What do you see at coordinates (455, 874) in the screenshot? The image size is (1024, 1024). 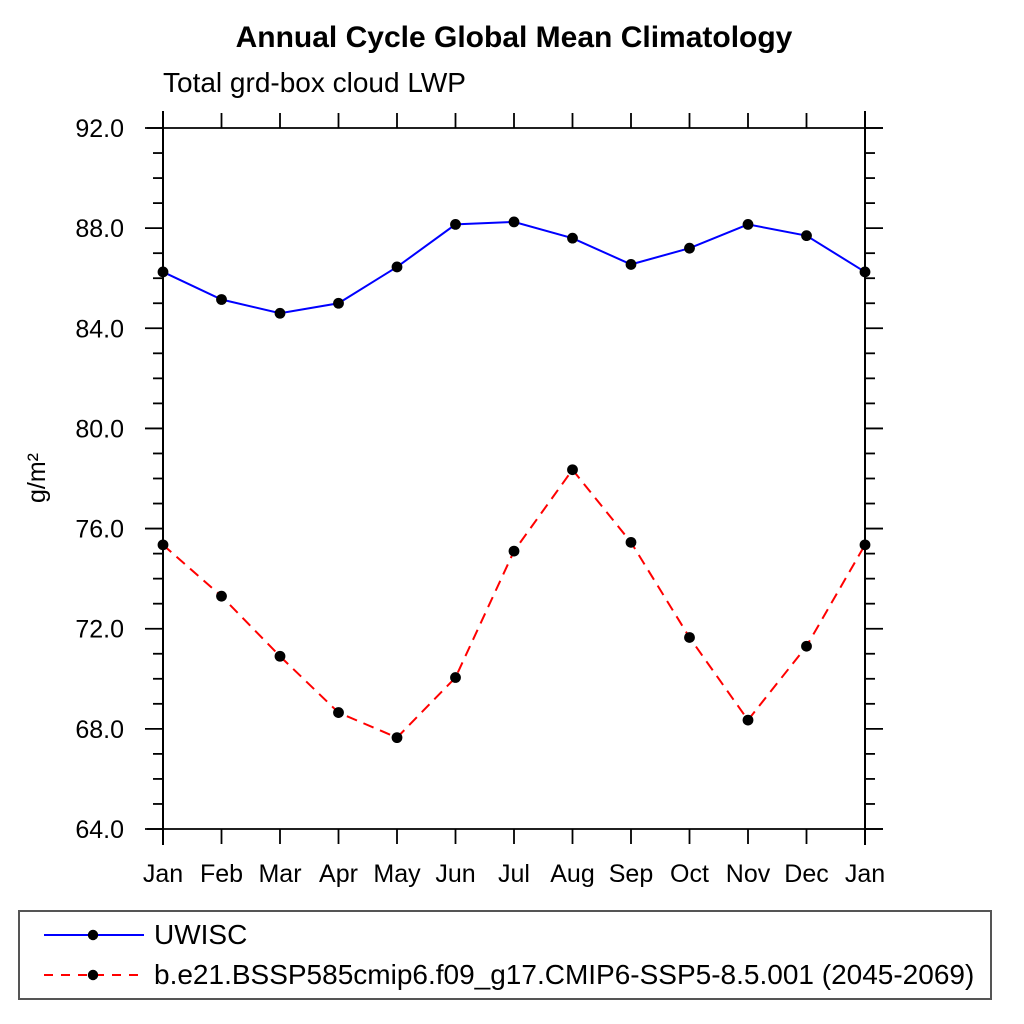 I see `x-tick-label: Jun` at bounding box center [455, 874].